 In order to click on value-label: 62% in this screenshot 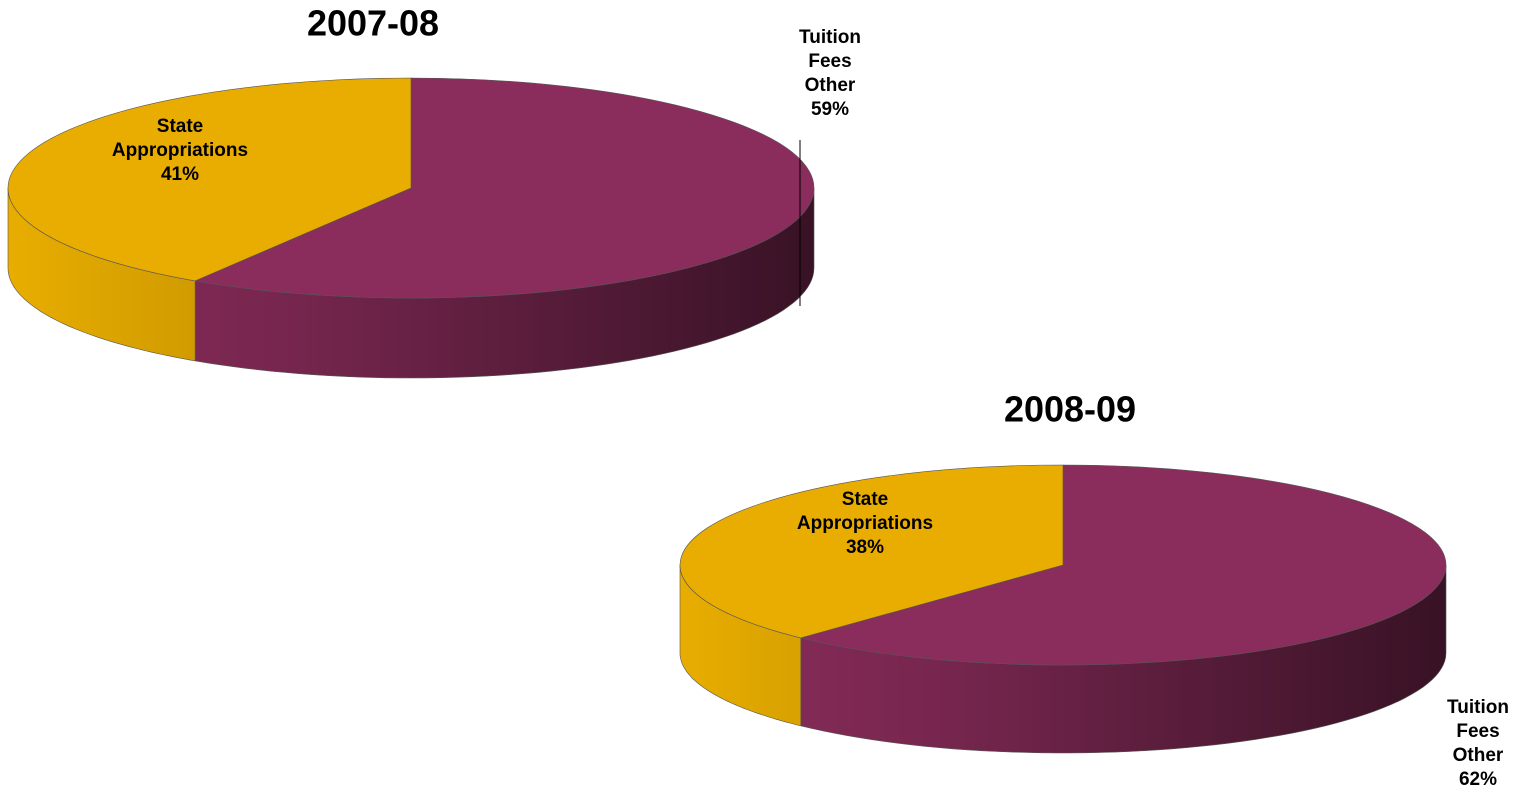, I will do `click(1478, 779)`.